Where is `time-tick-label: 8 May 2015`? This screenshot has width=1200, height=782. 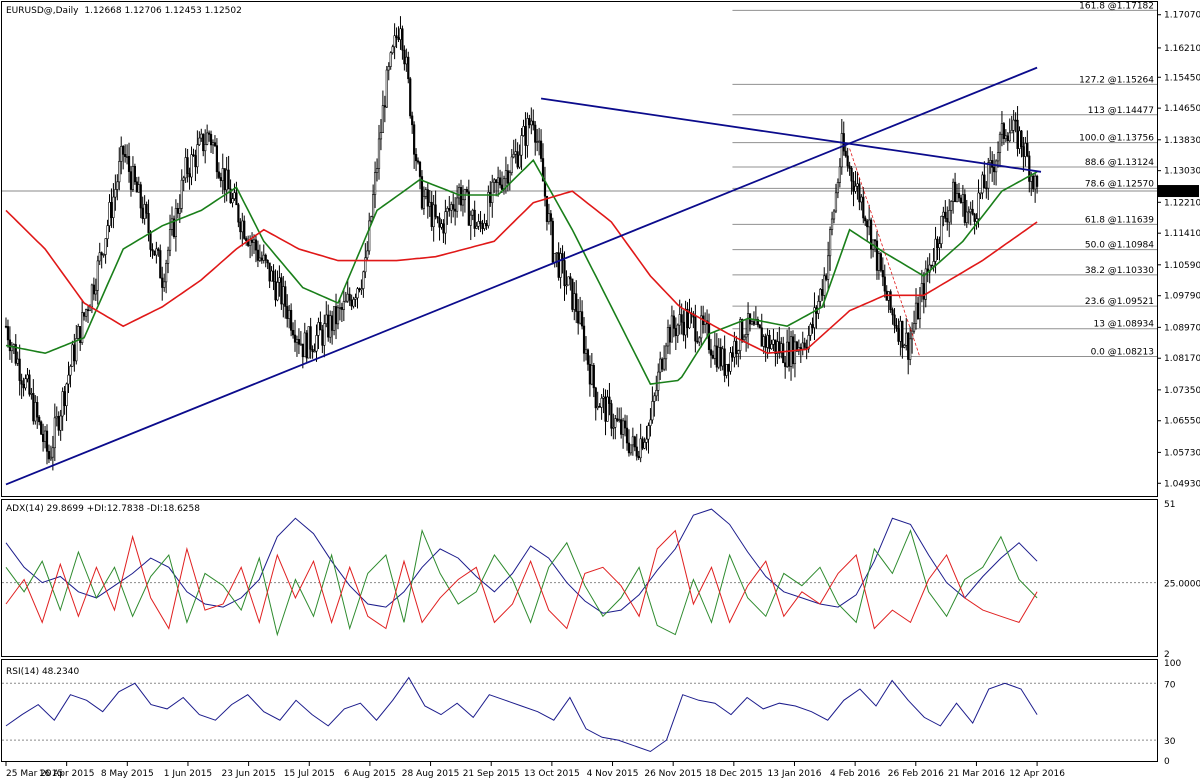 time-tick-label: 8 May 2015 is located at coordinates (127, 774).